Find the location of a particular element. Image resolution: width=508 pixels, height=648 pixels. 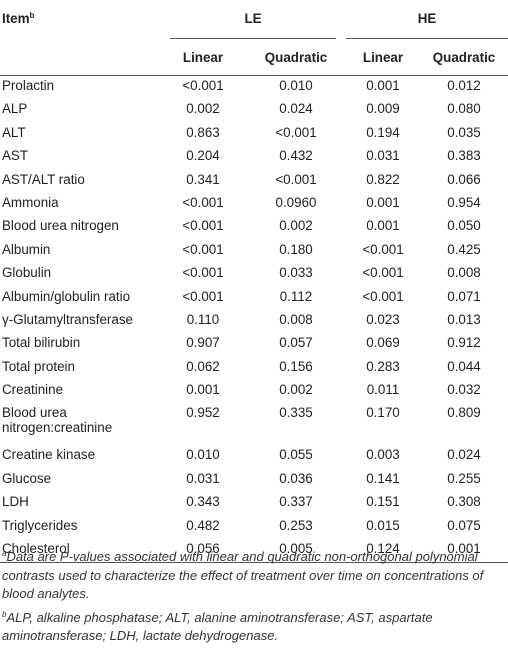

group-header-le: LE is located at coordinates (253, 25).